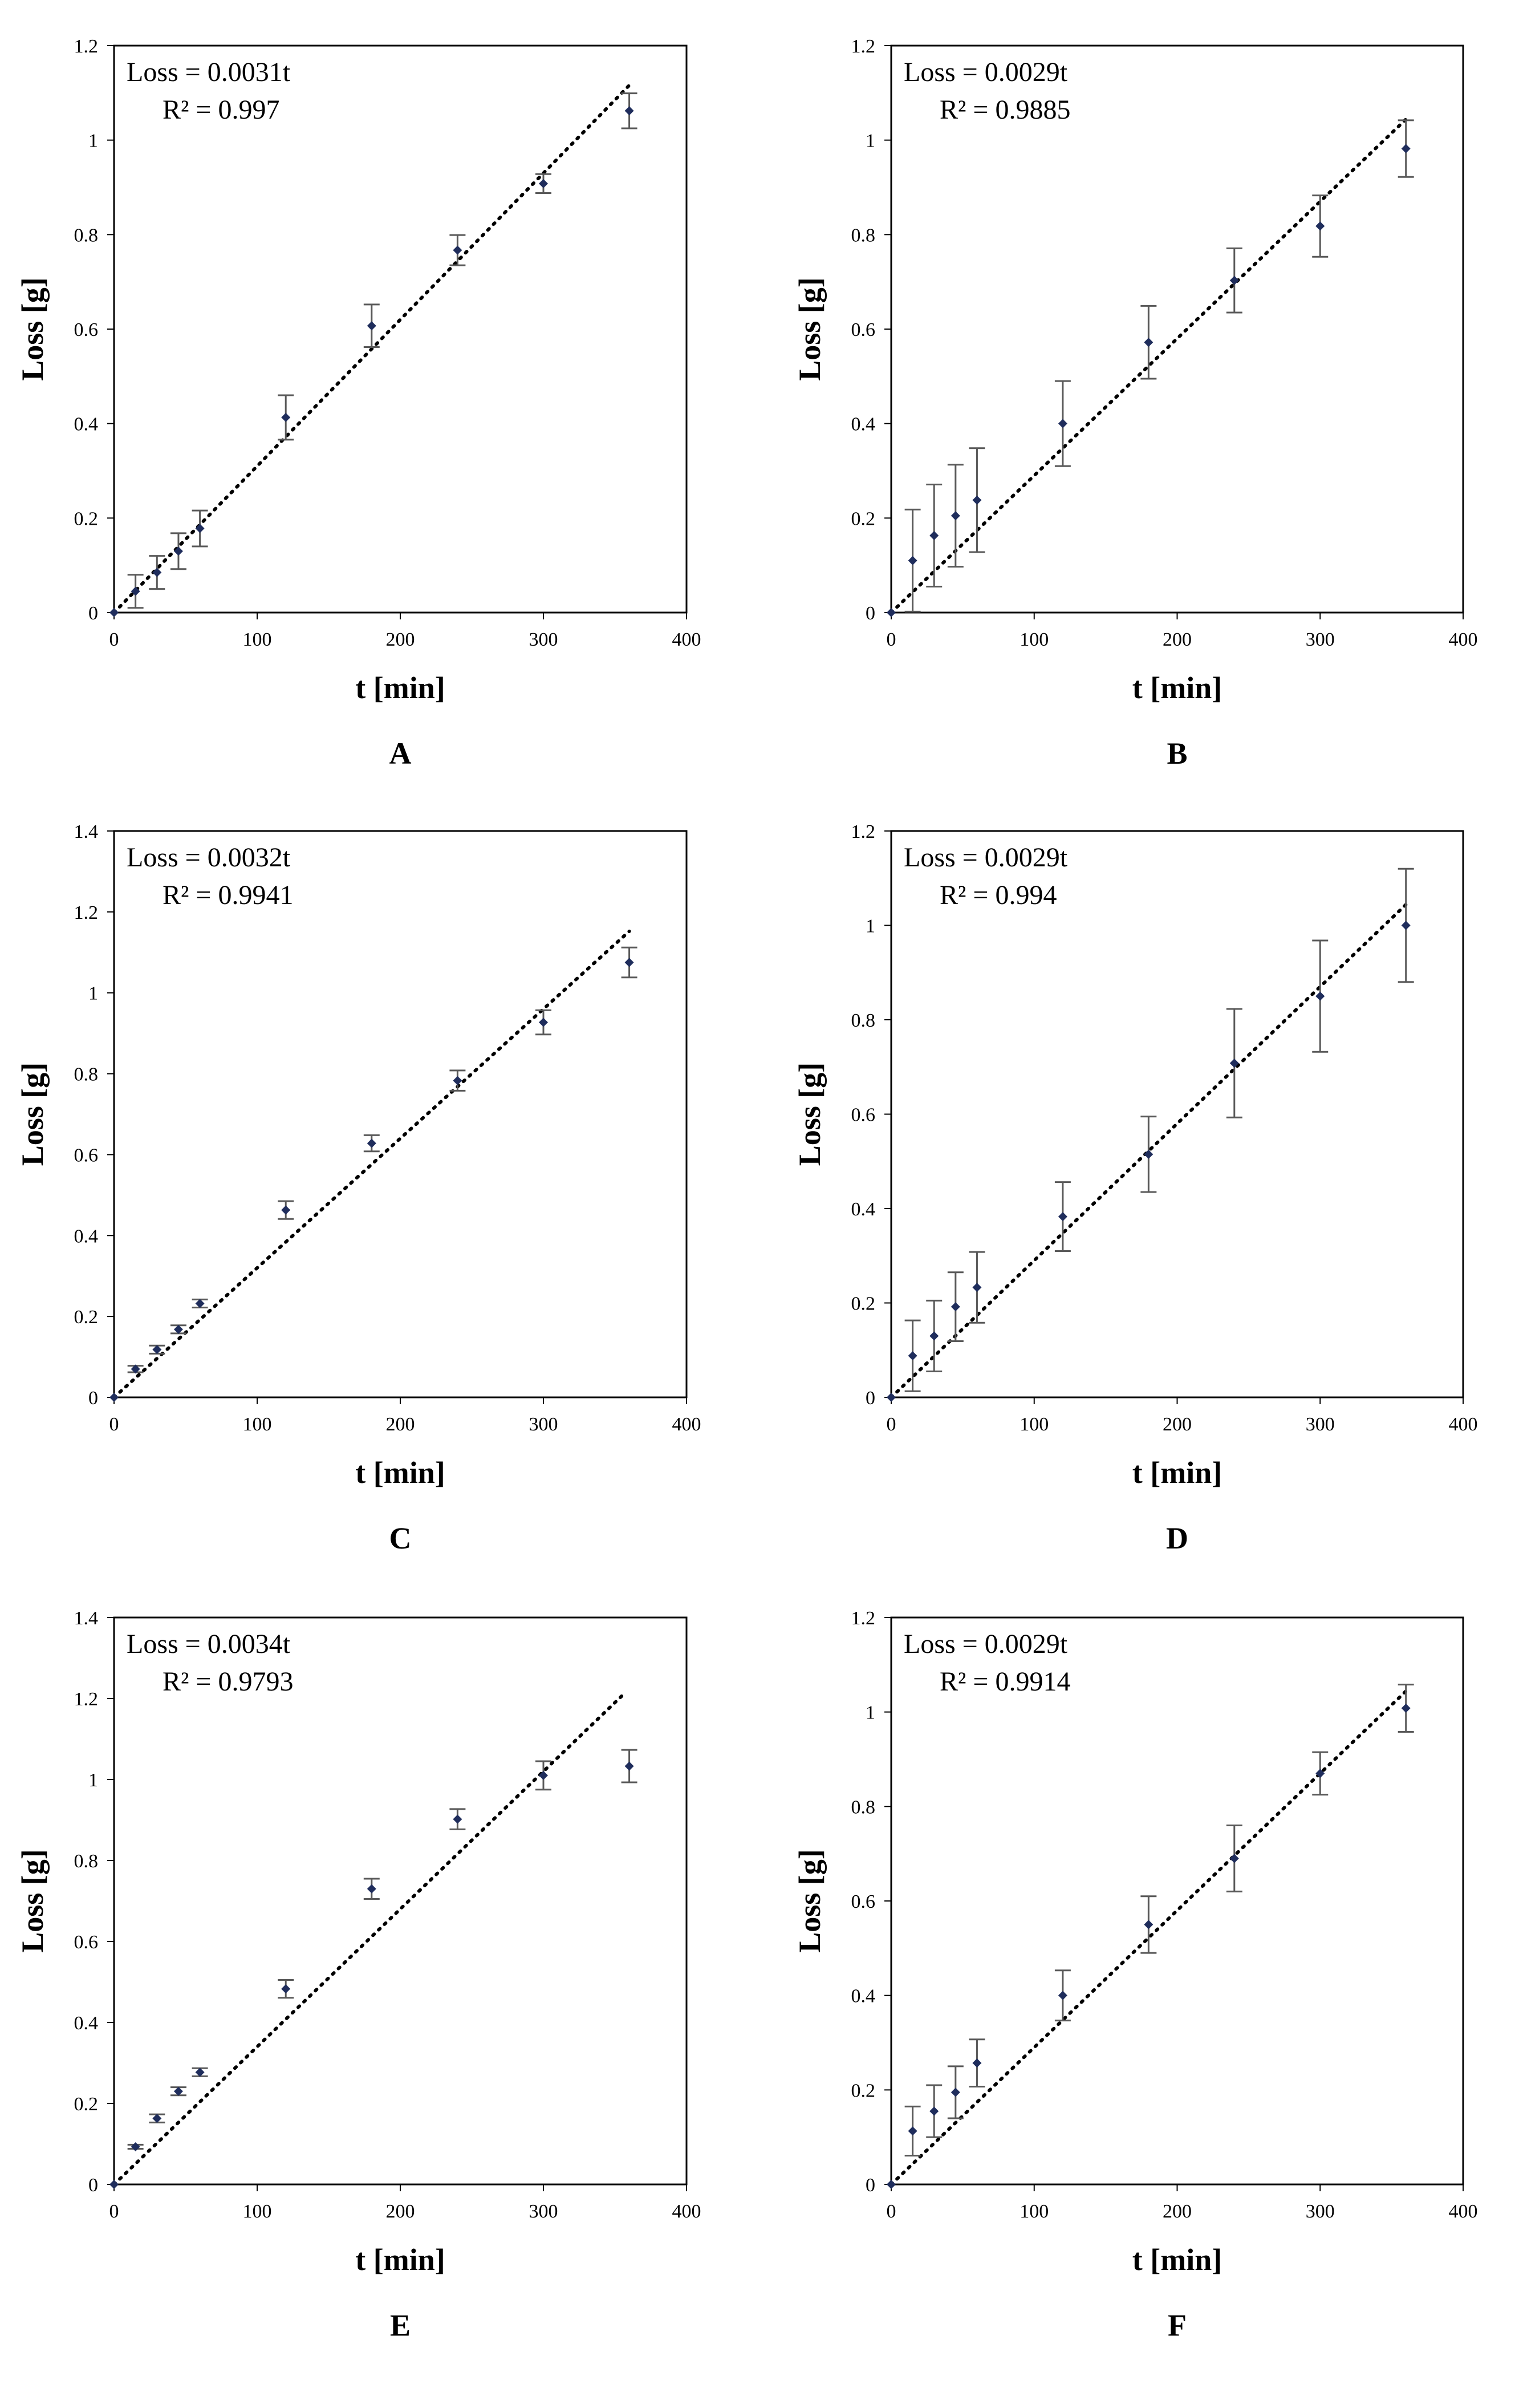 This screenshot has width=1515, height=2408. What do you see at coordinates (228, 895) in the screenshot?
I see `r-squared-label: R² = 0.9941` at bounding box center [228, 895].